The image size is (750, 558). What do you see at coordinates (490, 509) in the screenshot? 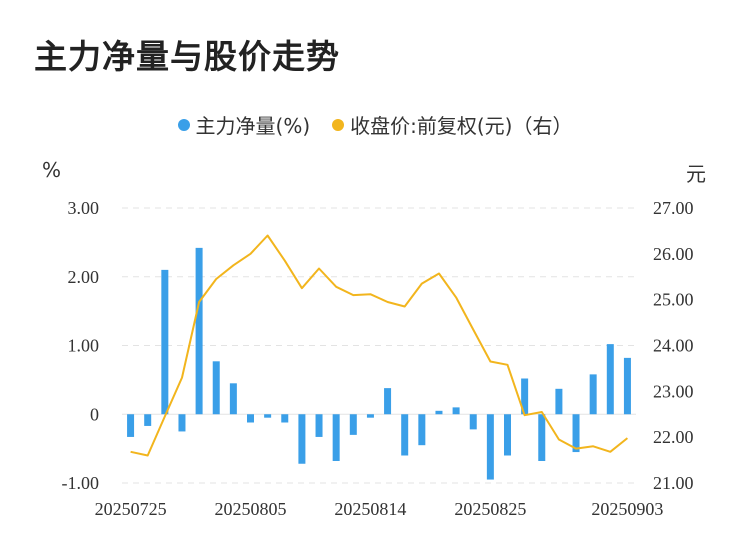
I see `x-axis-tick-label: 20250825` at bounding box center [490, 509].